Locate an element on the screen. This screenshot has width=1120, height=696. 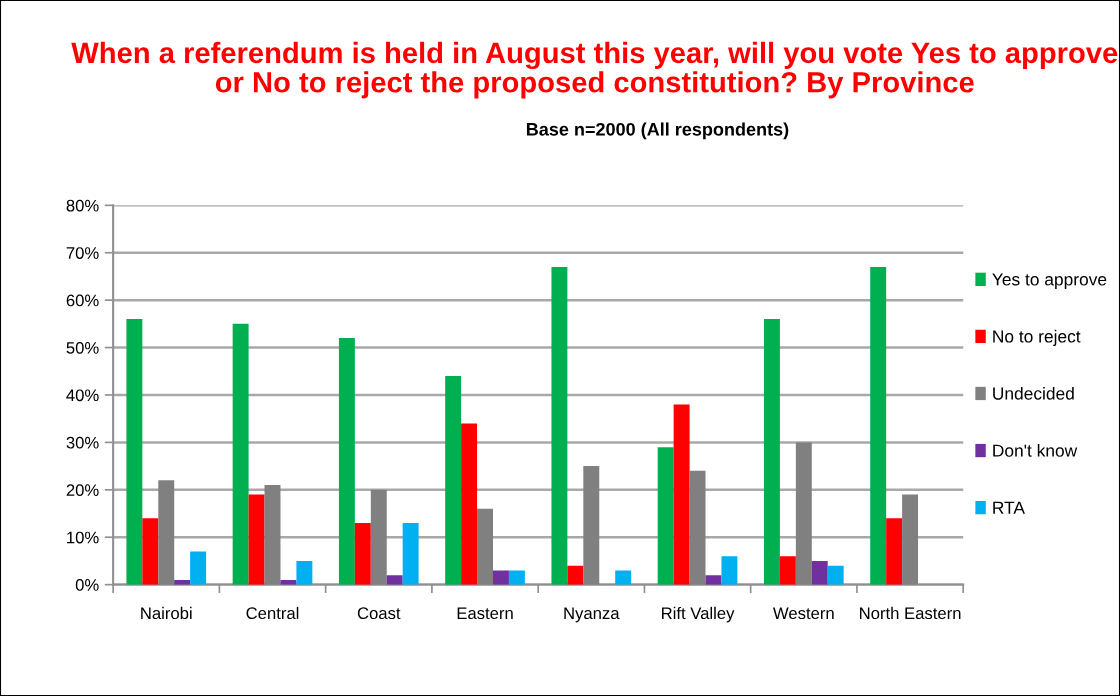
legend-label: Don't know is located at coordinates (1035, 450).